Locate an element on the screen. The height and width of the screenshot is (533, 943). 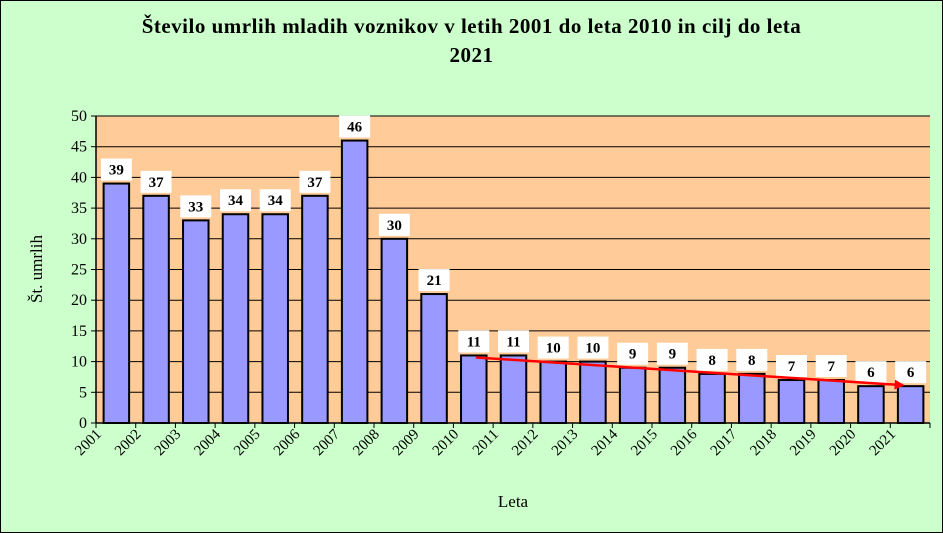
data-label-box-2011 is located at coordinates (513, 341).